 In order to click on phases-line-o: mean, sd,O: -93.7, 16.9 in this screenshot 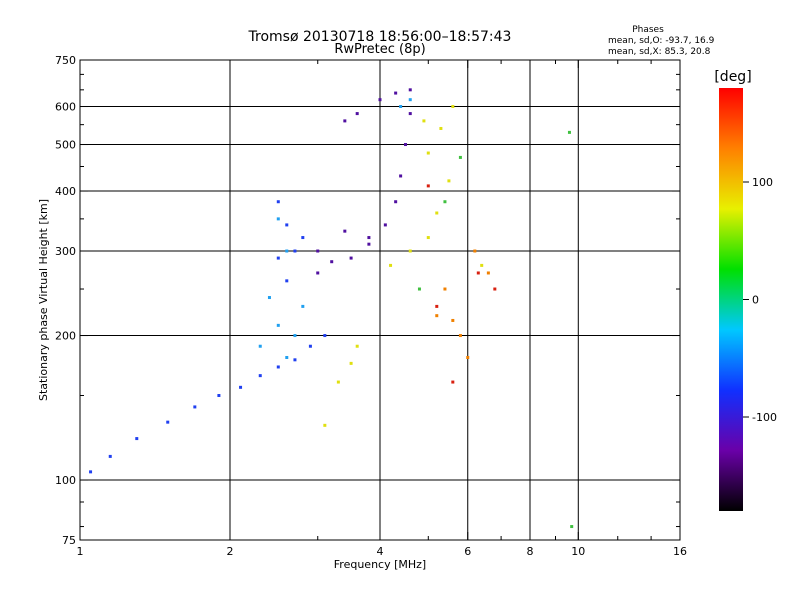, I will do `click(661, 41)`.